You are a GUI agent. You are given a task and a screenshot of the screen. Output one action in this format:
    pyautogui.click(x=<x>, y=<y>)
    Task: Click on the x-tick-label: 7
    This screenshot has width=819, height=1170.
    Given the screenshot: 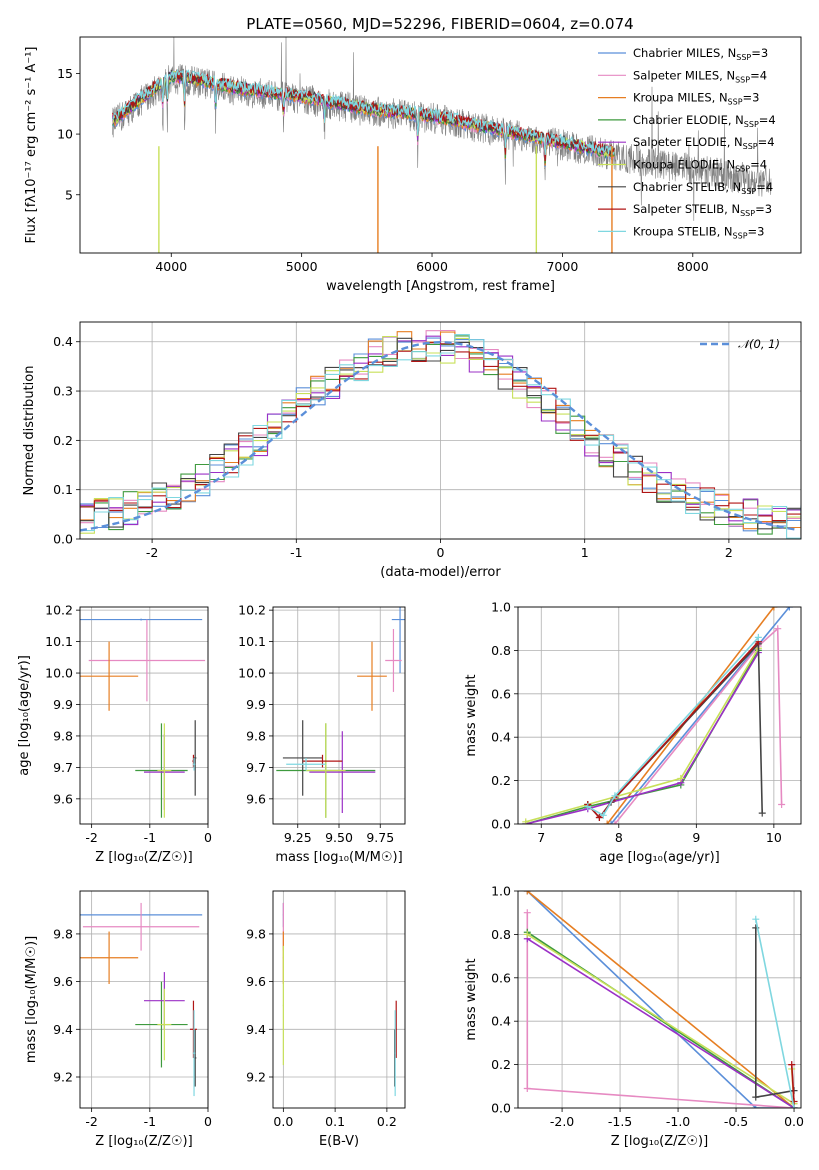 What is the action you would take?
    pyautogui.click(x=541, y=837)
    